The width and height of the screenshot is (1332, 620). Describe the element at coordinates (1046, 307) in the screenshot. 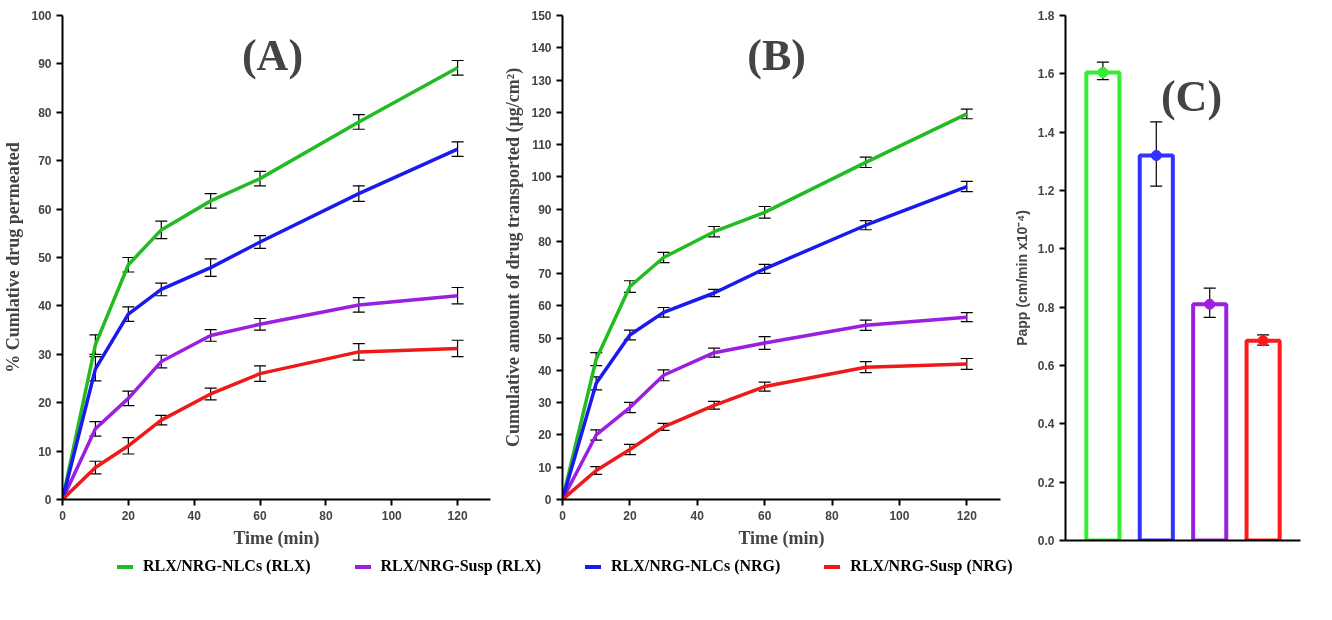

I see `y-tick-label: 0.8` at that location.